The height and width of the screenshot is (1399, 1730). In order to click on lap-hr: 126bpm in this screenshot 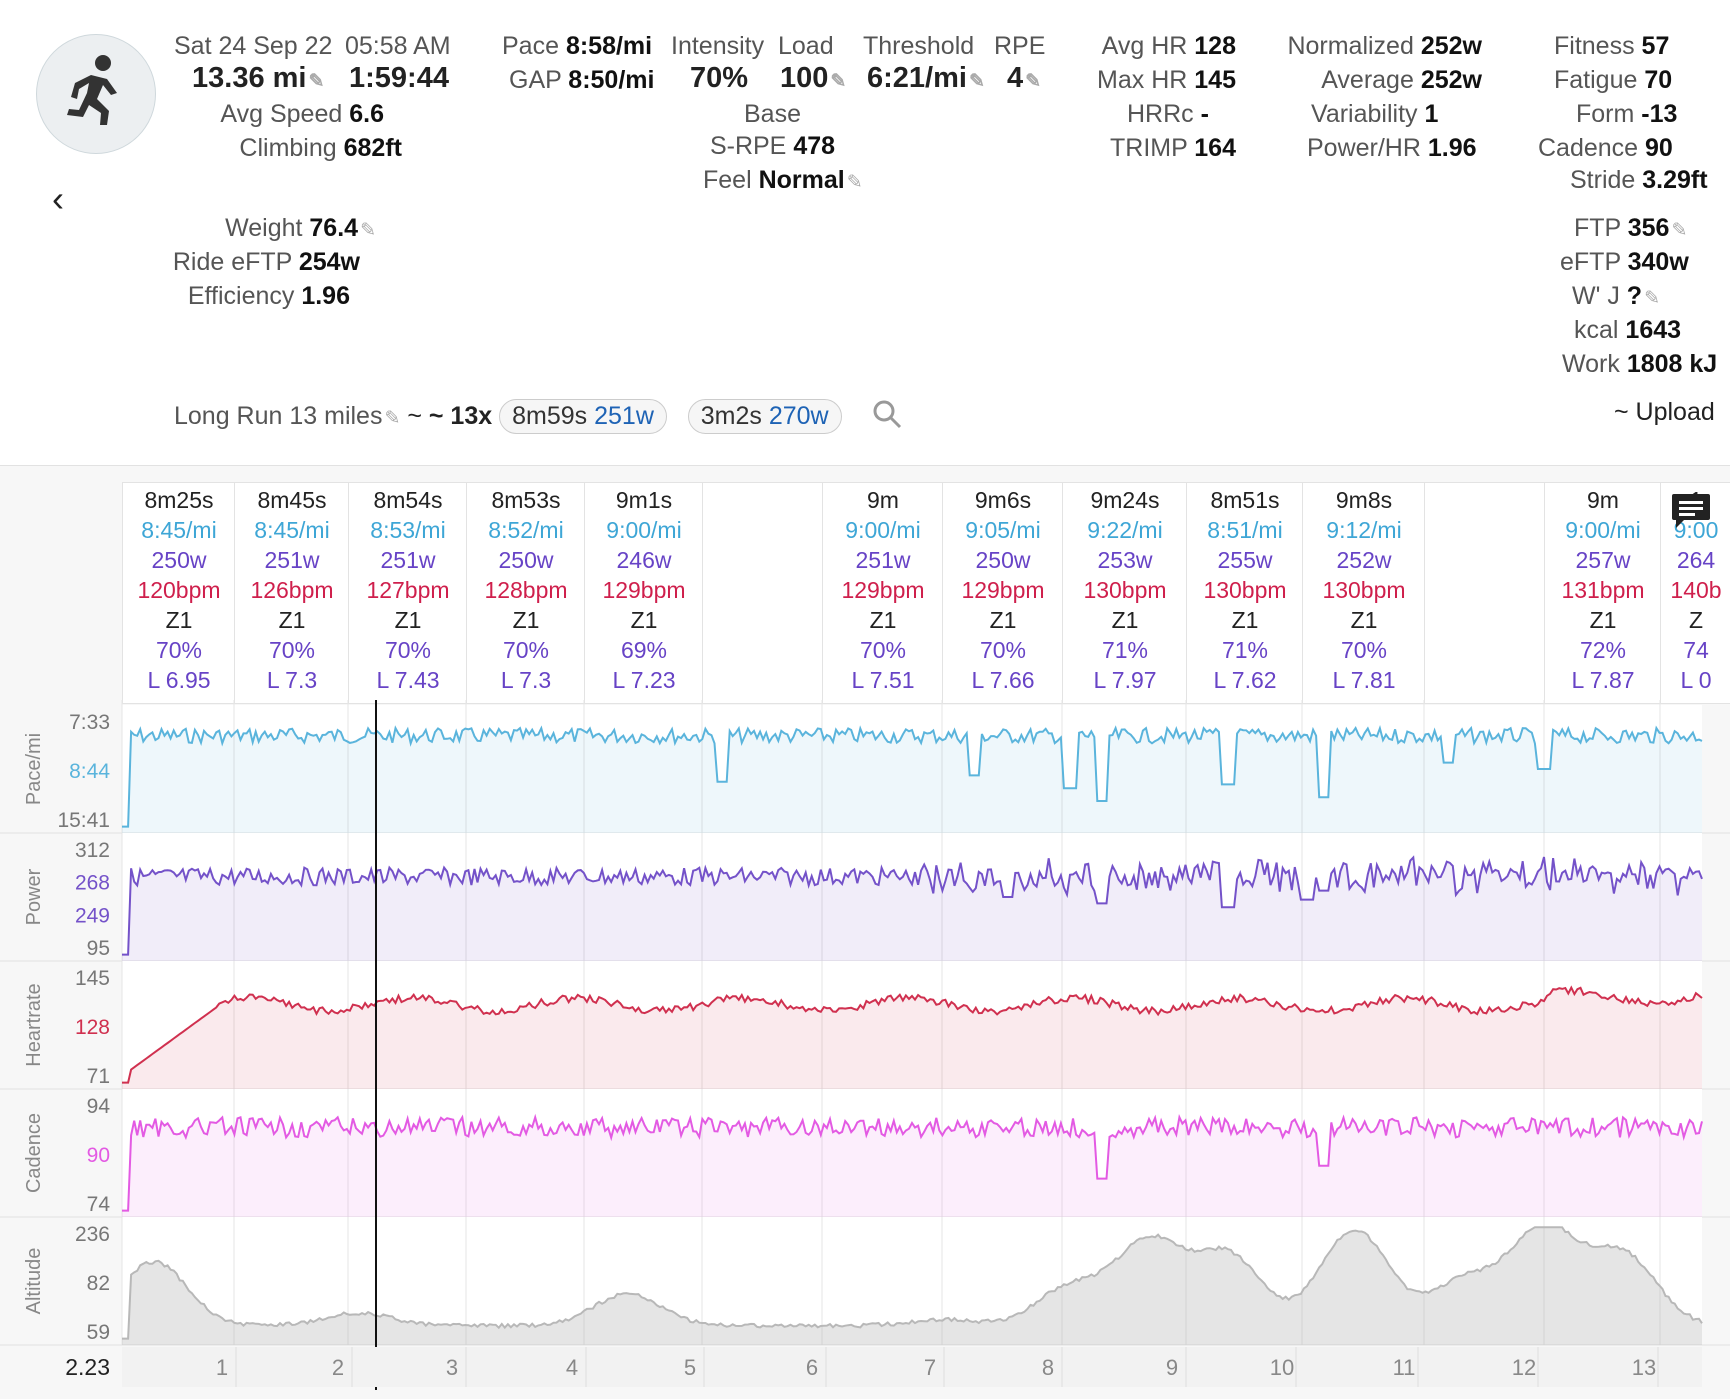, I will do `click(292, 590)`.